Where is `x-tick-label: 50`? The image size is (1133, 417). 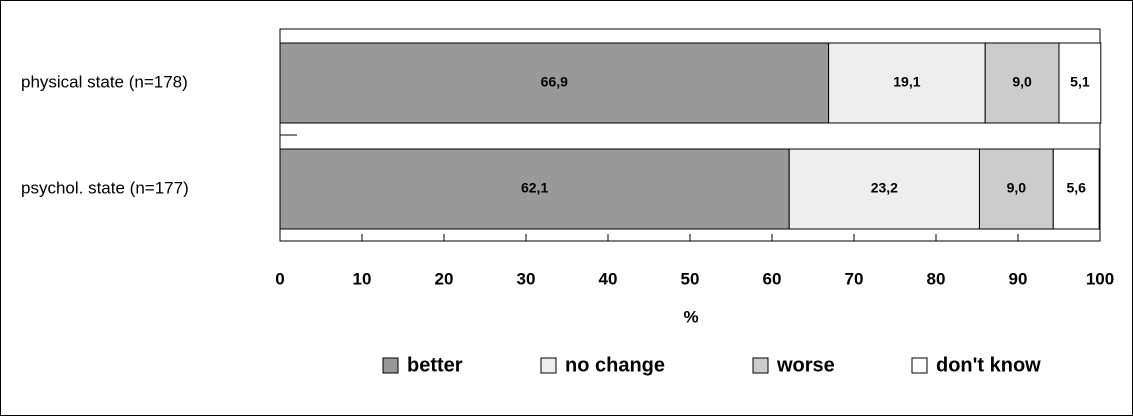 x-tick-label: 50 is located at coordinates (690, 278).